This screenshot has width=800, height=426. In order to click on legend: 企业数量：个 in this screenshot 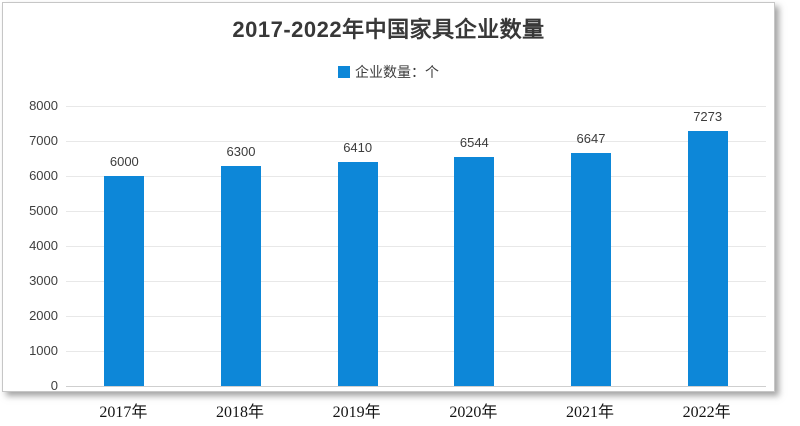, I will do `click(388, 72)`.